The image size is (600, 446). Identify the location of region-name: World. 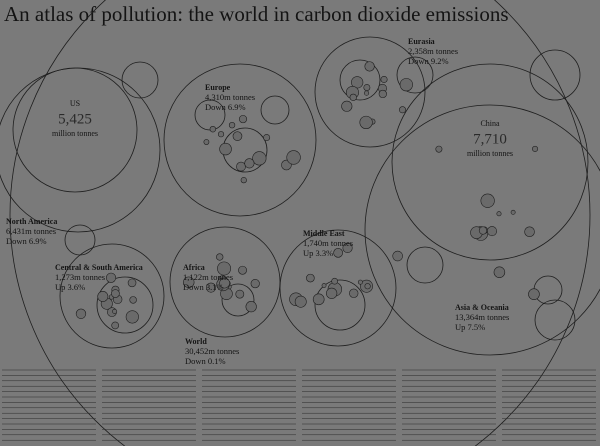
(196, 341).